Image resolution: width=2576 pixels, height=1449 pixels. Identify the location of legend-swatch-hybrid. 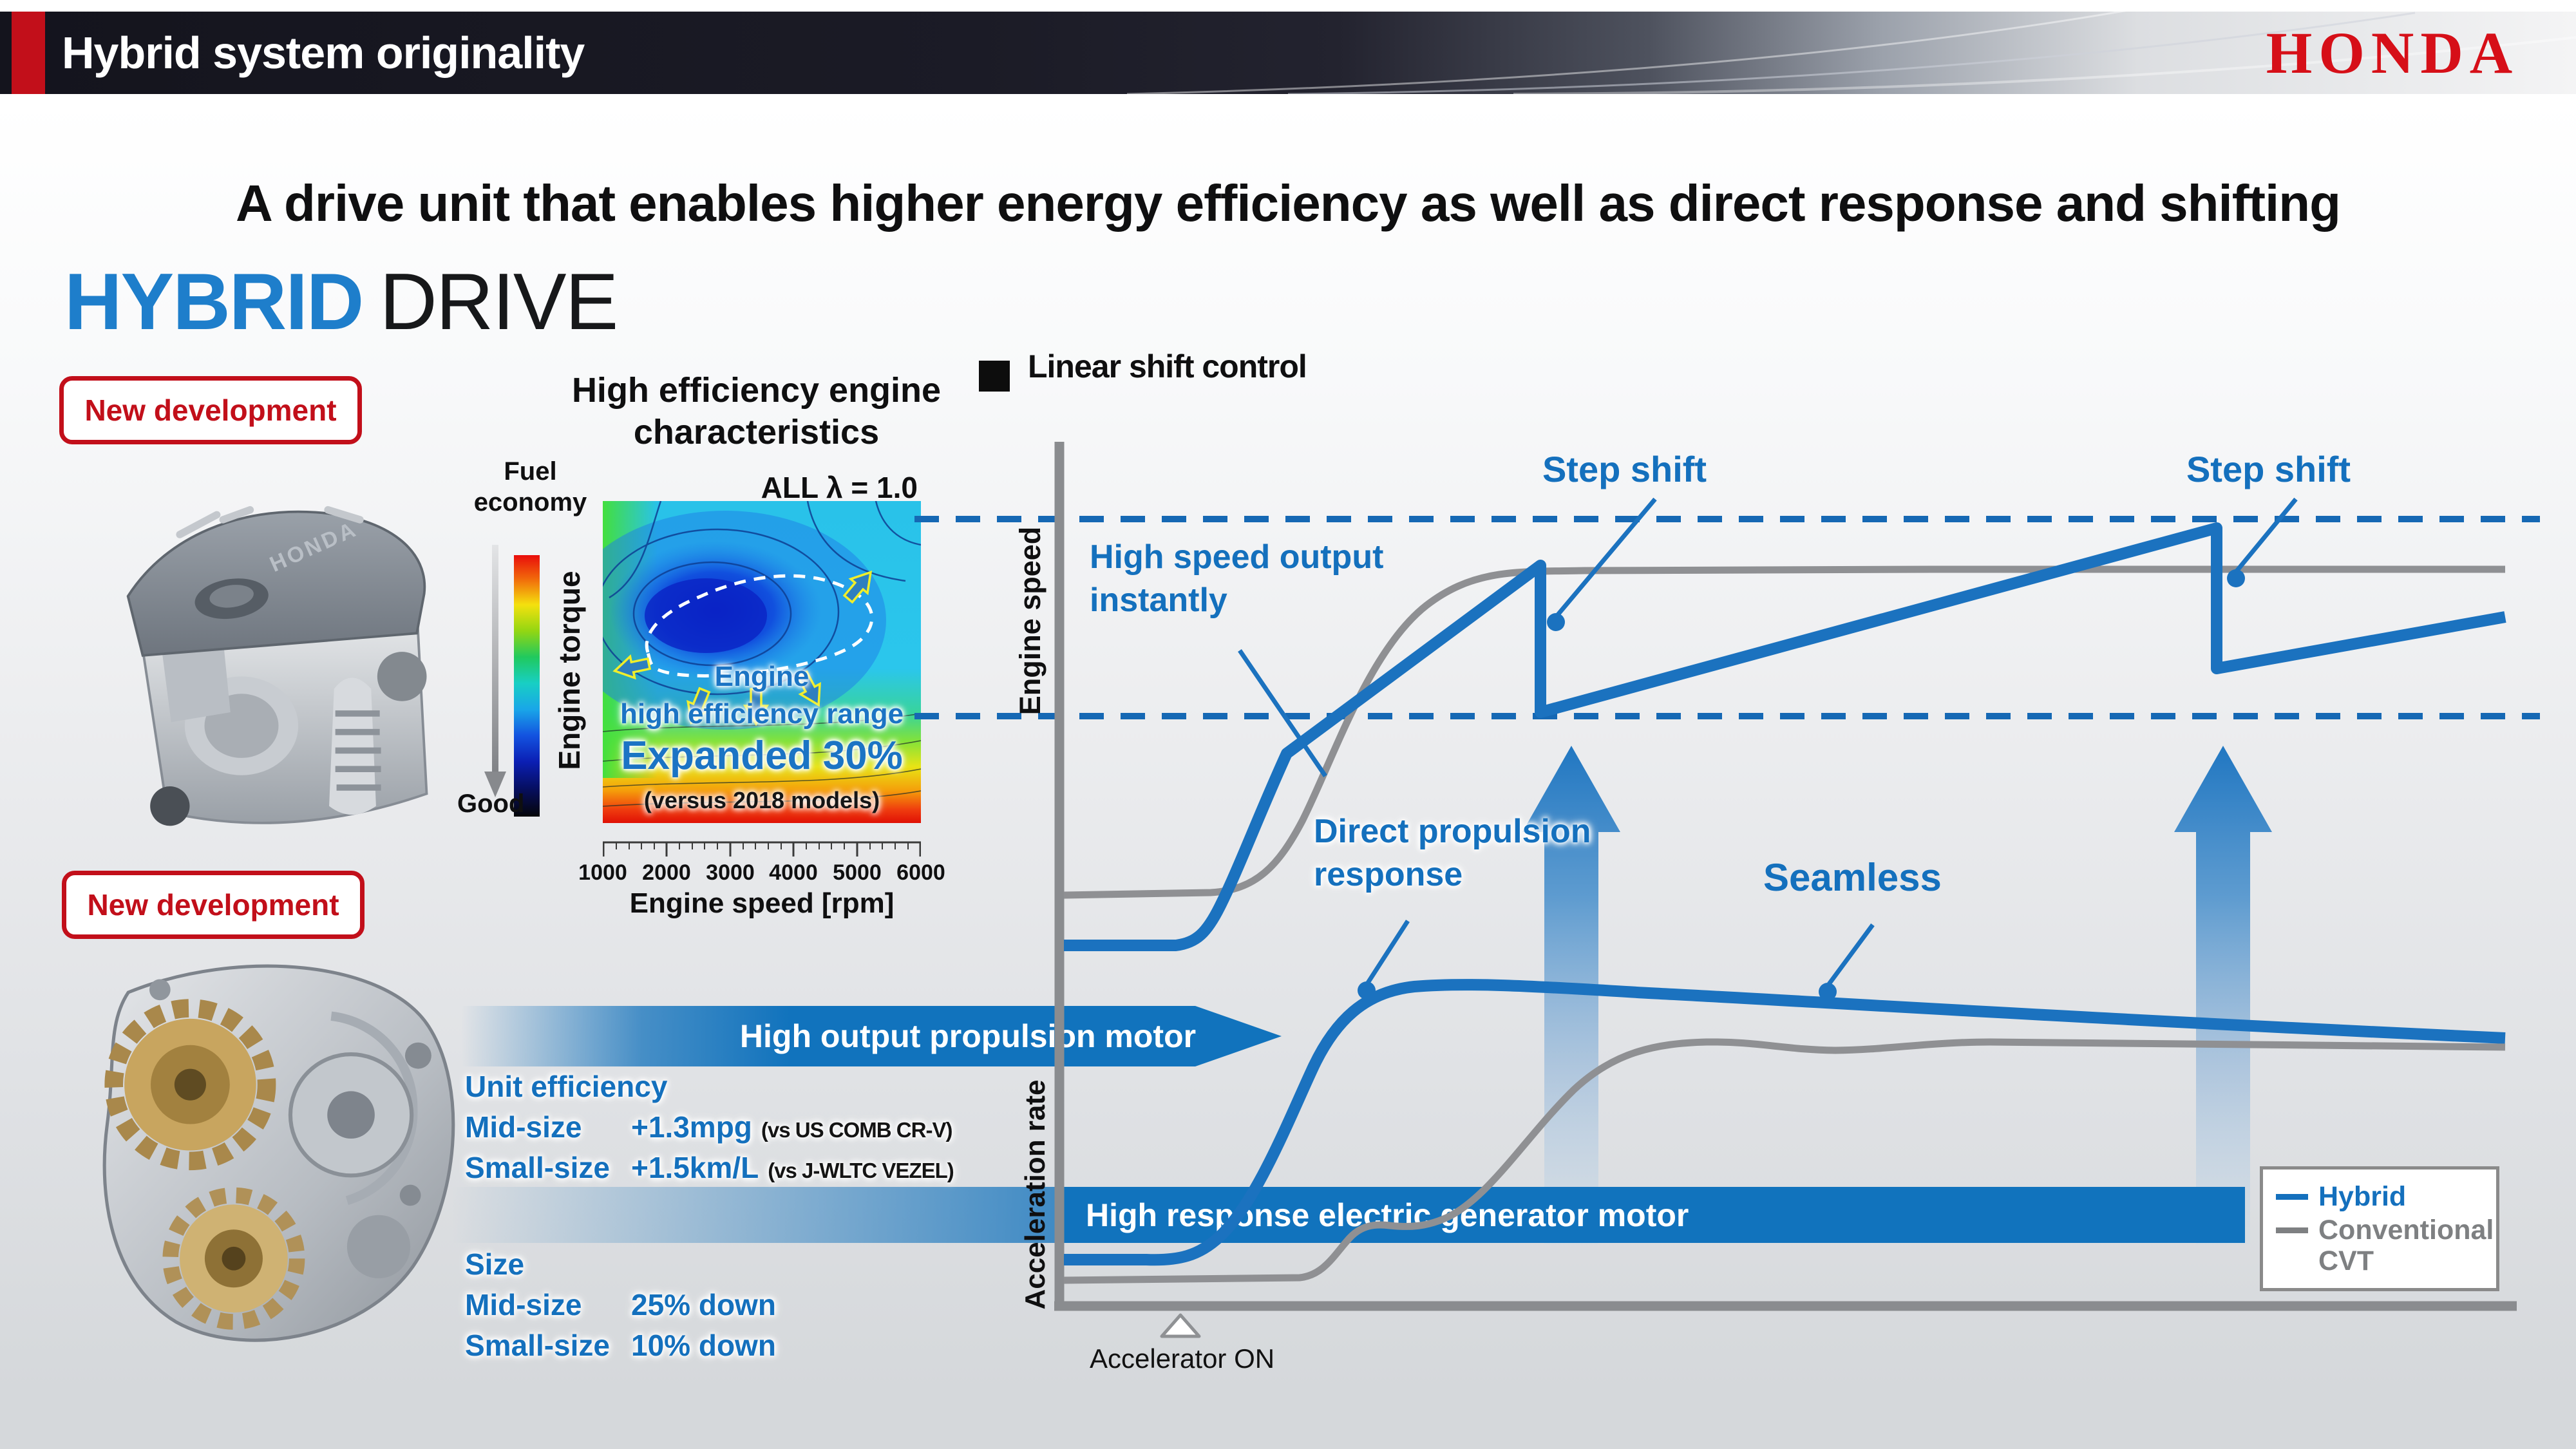
(2292, 1196).